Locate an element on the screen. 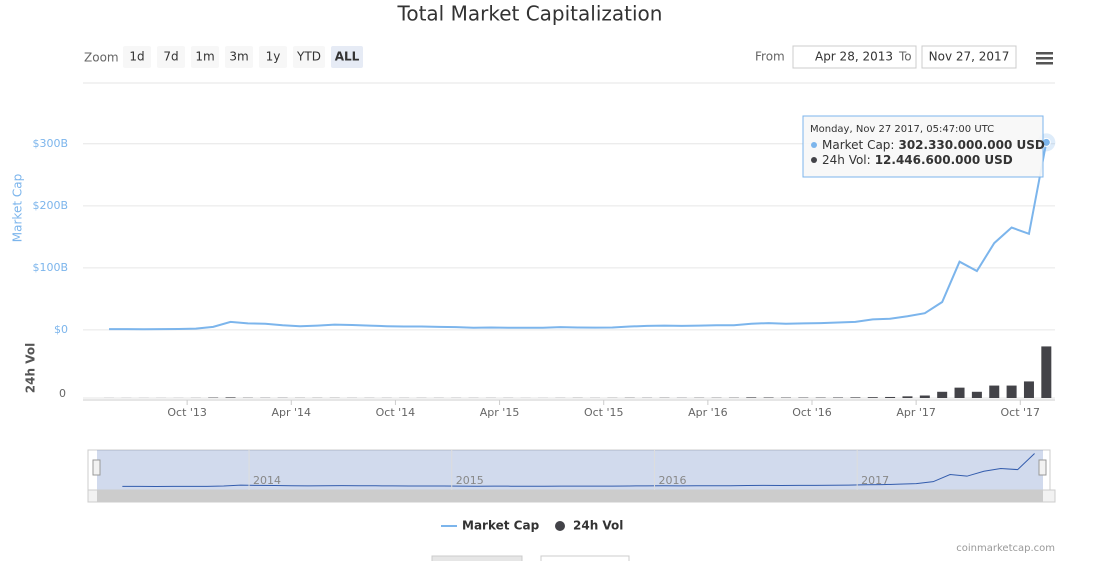 The width and height of the screenshot is (1105, 561). to-date: Nov 27, 2017 is located at coordinates (969, 57).